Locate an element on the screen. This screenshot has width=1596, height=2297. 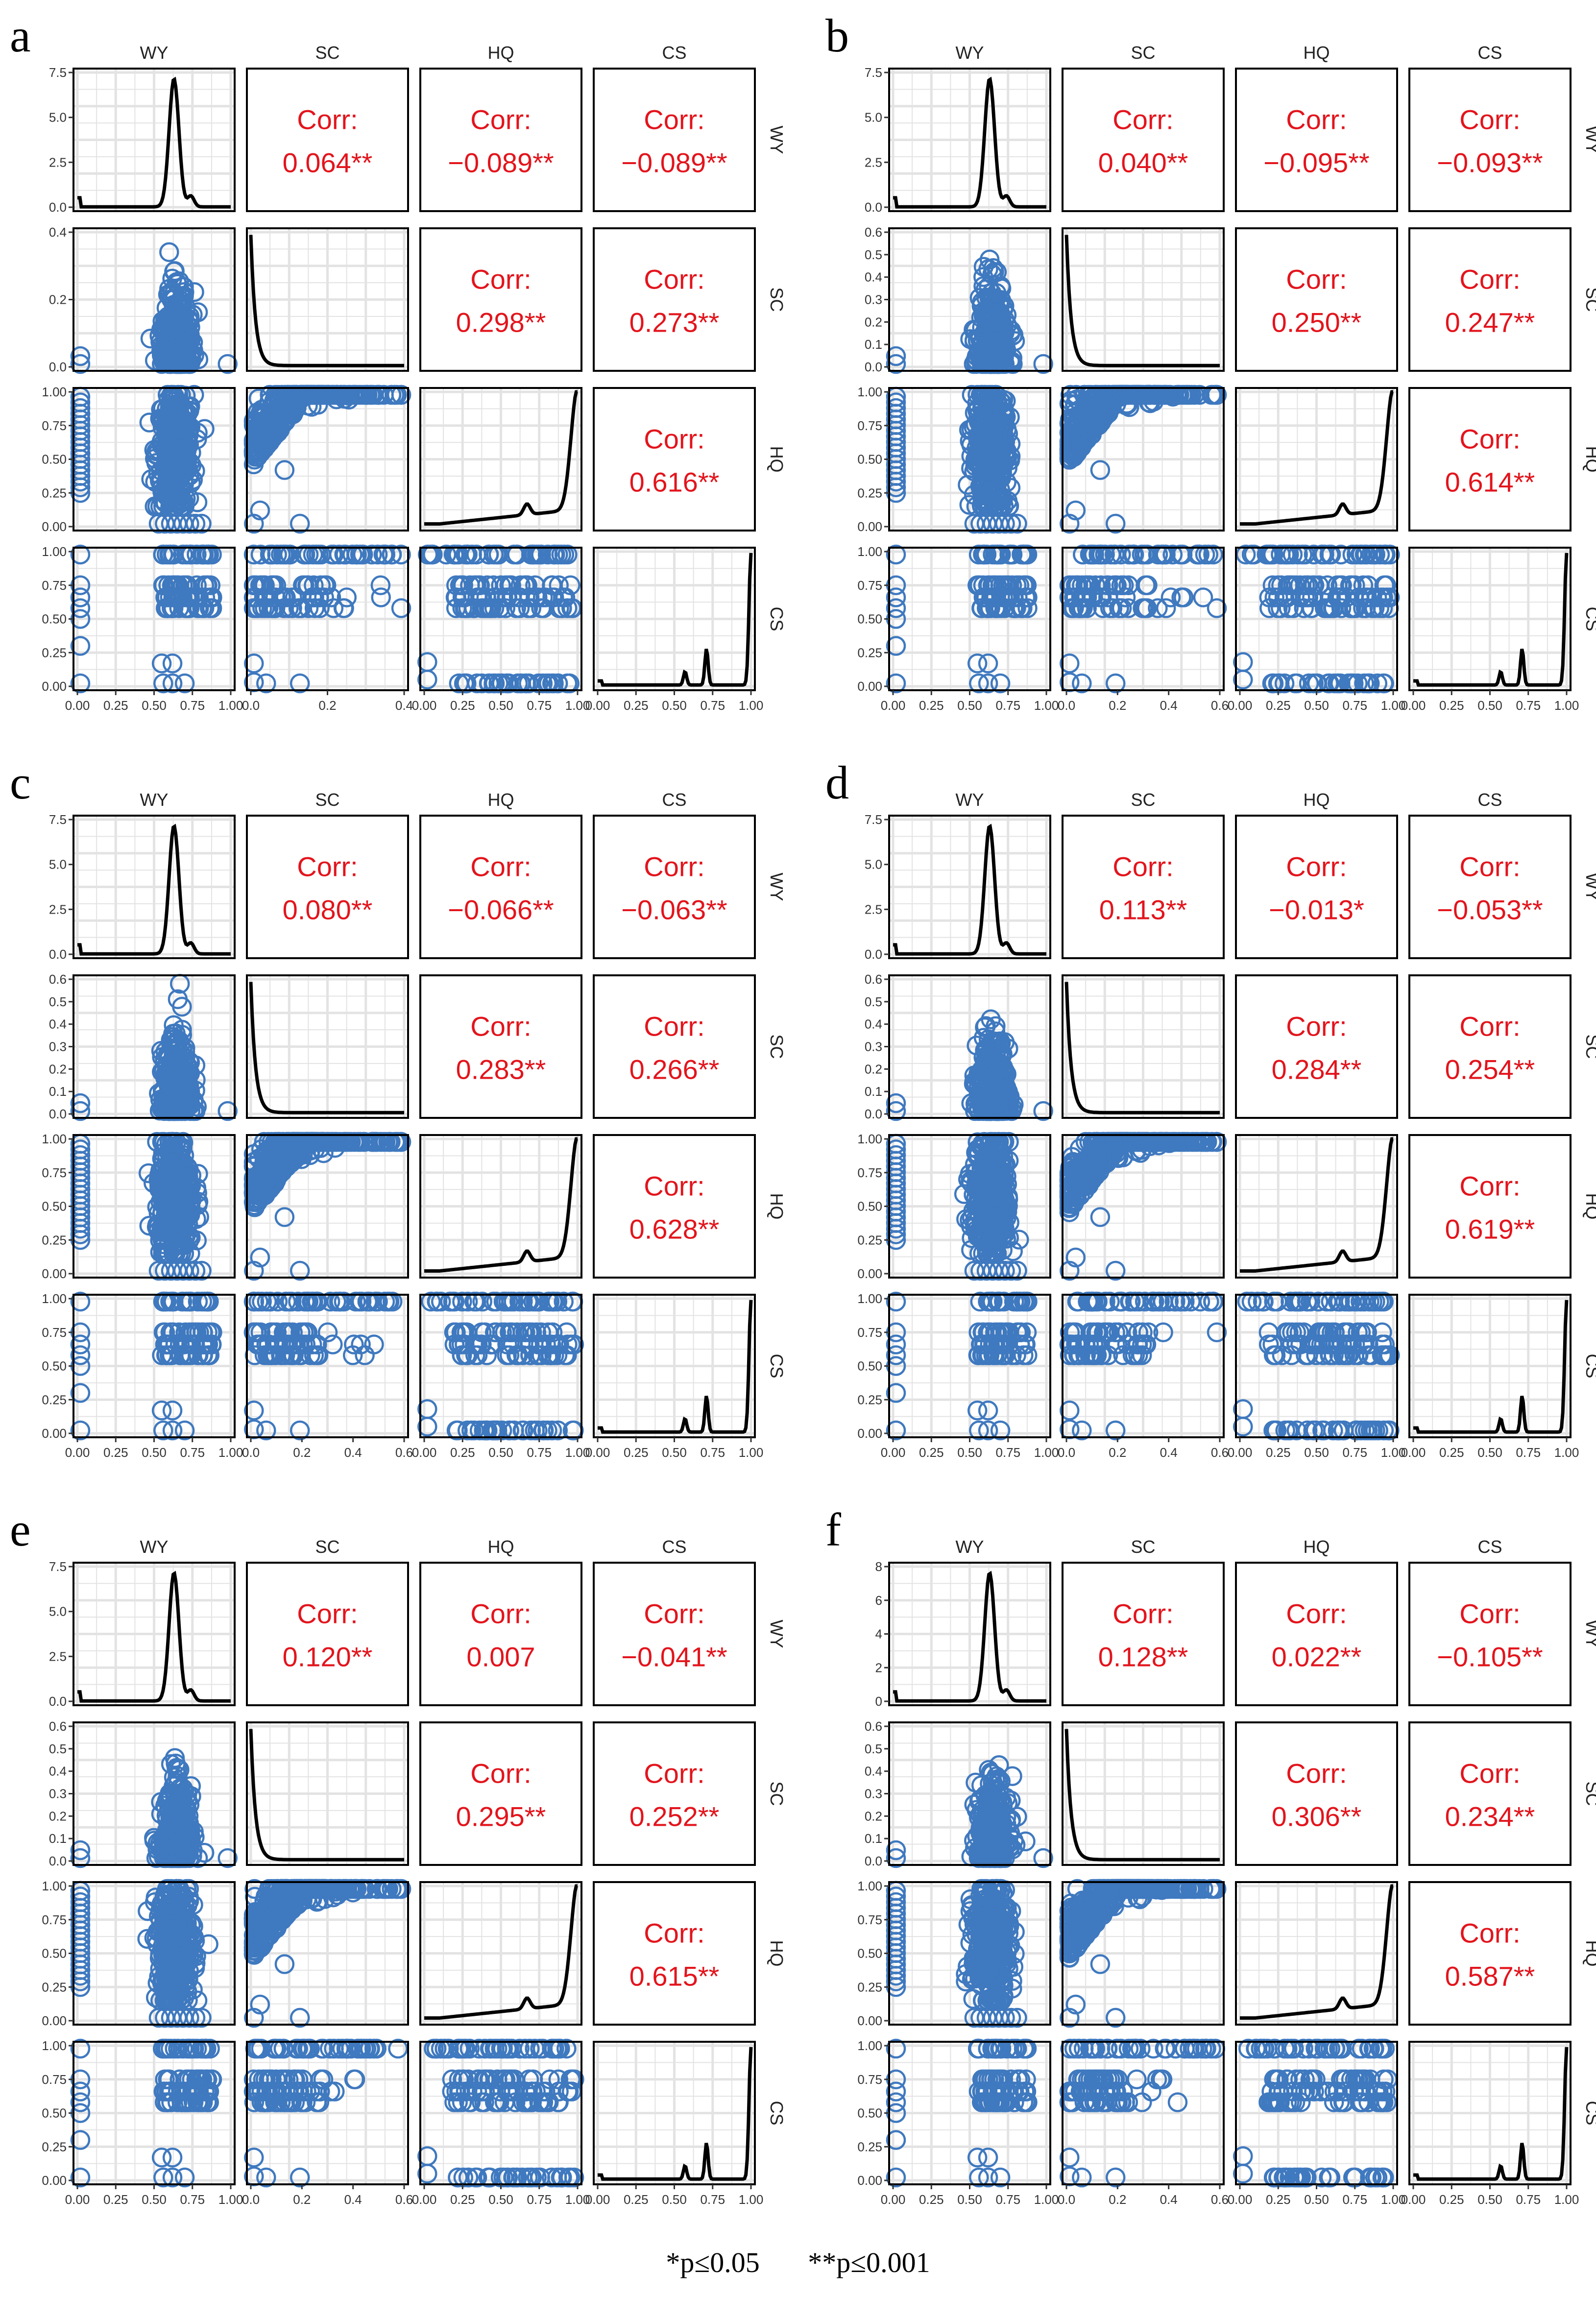
corr-value-wy-hq: −0.013* is located at coordinates (1316, 910).